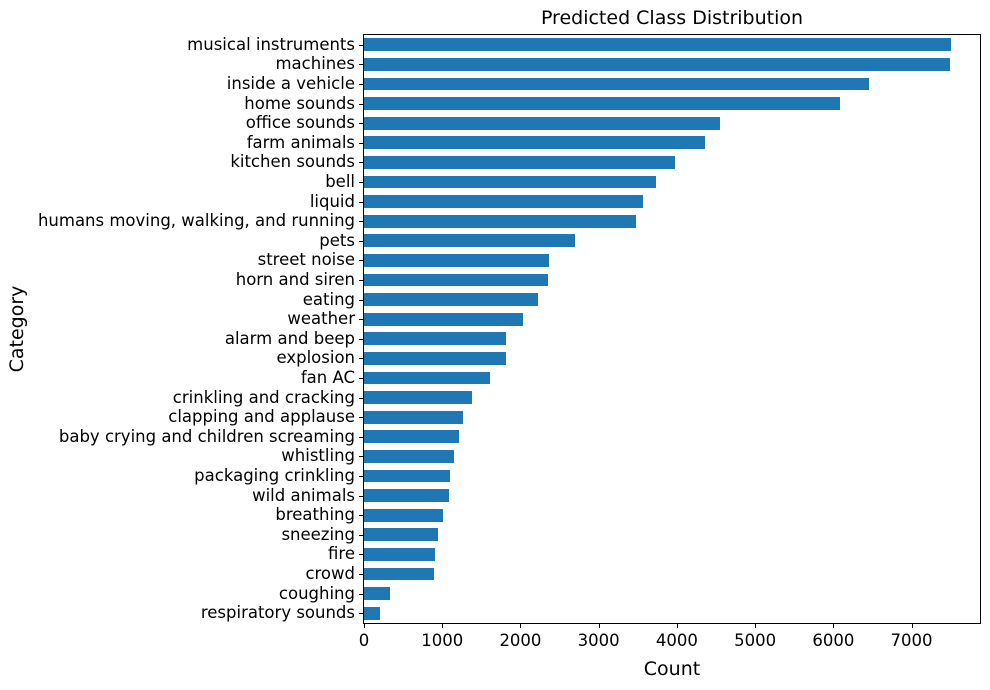 The height and width of the screenshot is (690, 990). Describe the element at coordinates (196, 221) in the screenshot. I see `y-tick-label: humans moving, walking, and running` at that location.